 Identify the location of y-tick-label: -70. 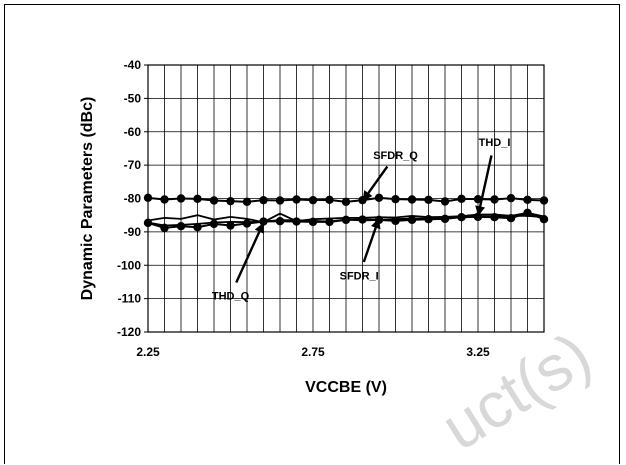
(133, 165).